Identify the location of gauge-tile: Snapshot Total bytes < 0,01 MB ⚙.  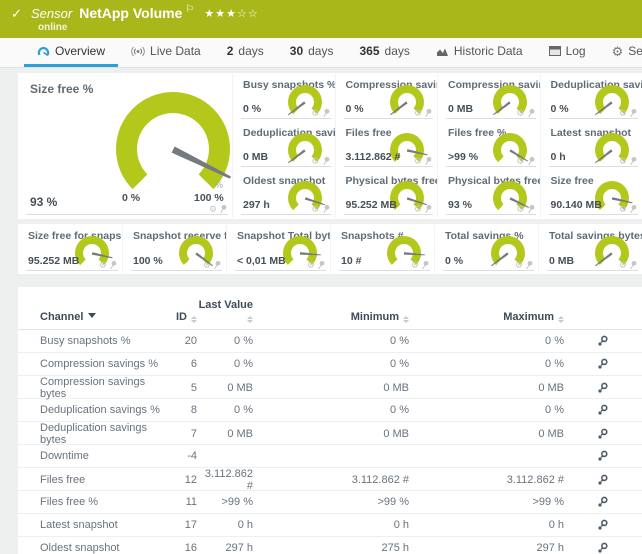
(278, 249).